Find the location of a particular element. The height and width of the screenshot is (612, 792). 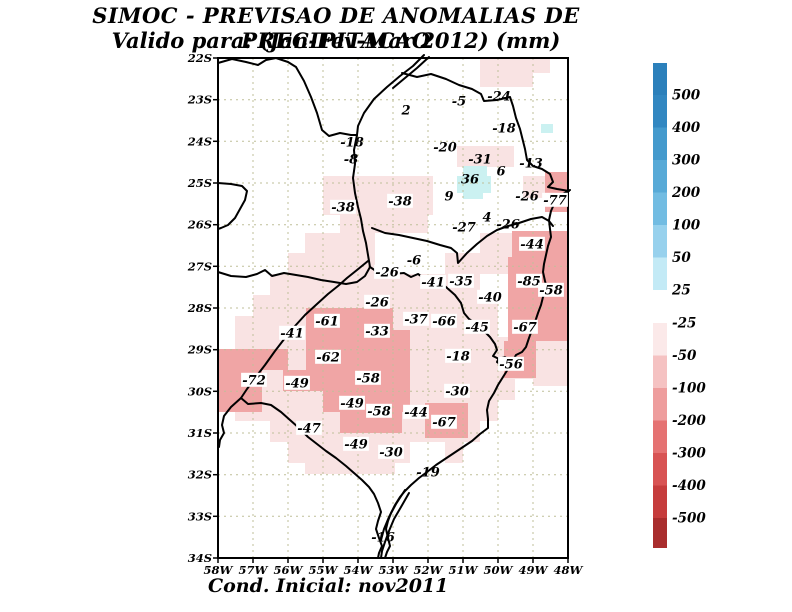

anomaly-value-label: -35 is located at coordinates (461, 282).